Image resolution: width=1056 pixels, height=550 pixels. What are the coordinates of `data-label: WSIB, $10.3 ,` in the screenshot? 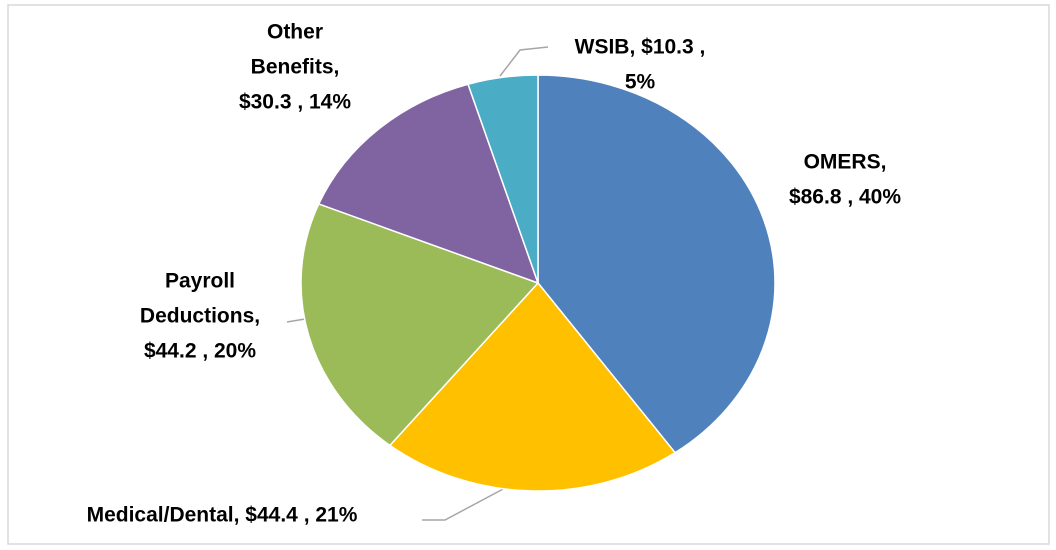 It's located at (640, 47).